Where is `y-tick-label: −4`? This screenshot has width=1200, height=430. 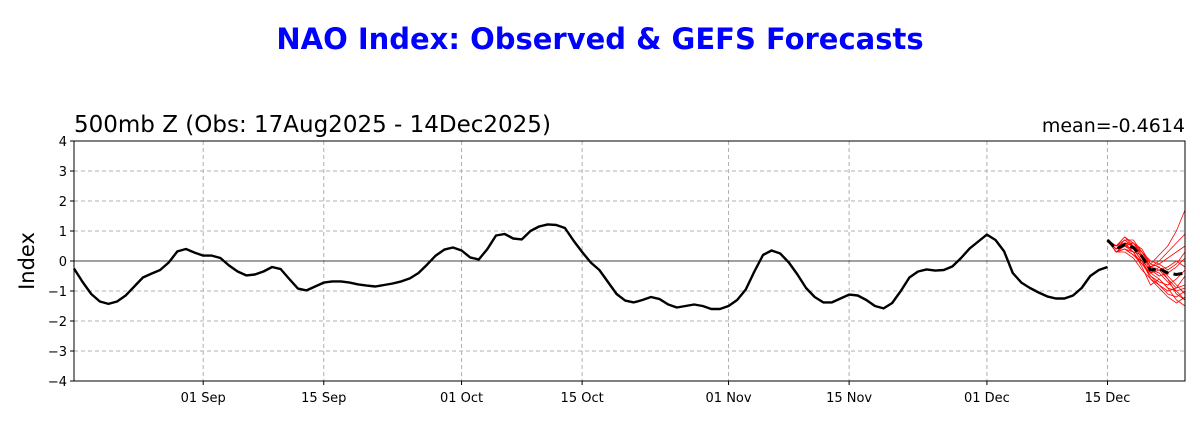
y-tick-label: −4 is located at coordinates (57, 382).